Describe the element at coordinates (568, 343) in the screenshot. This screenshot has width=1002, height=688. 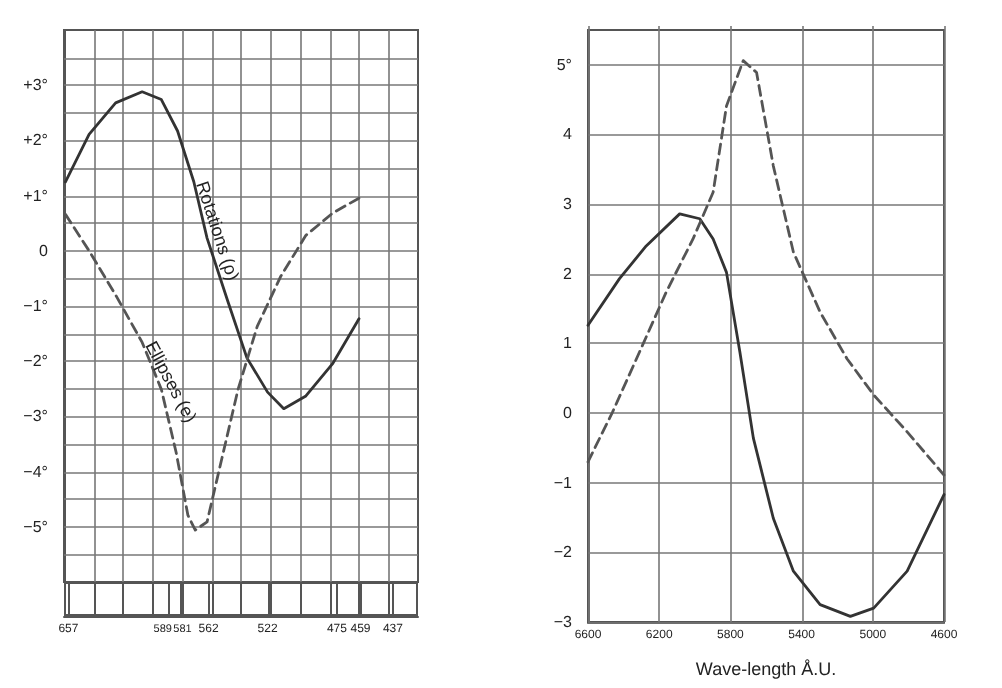
I see `y-tick-label: 1` at that location.